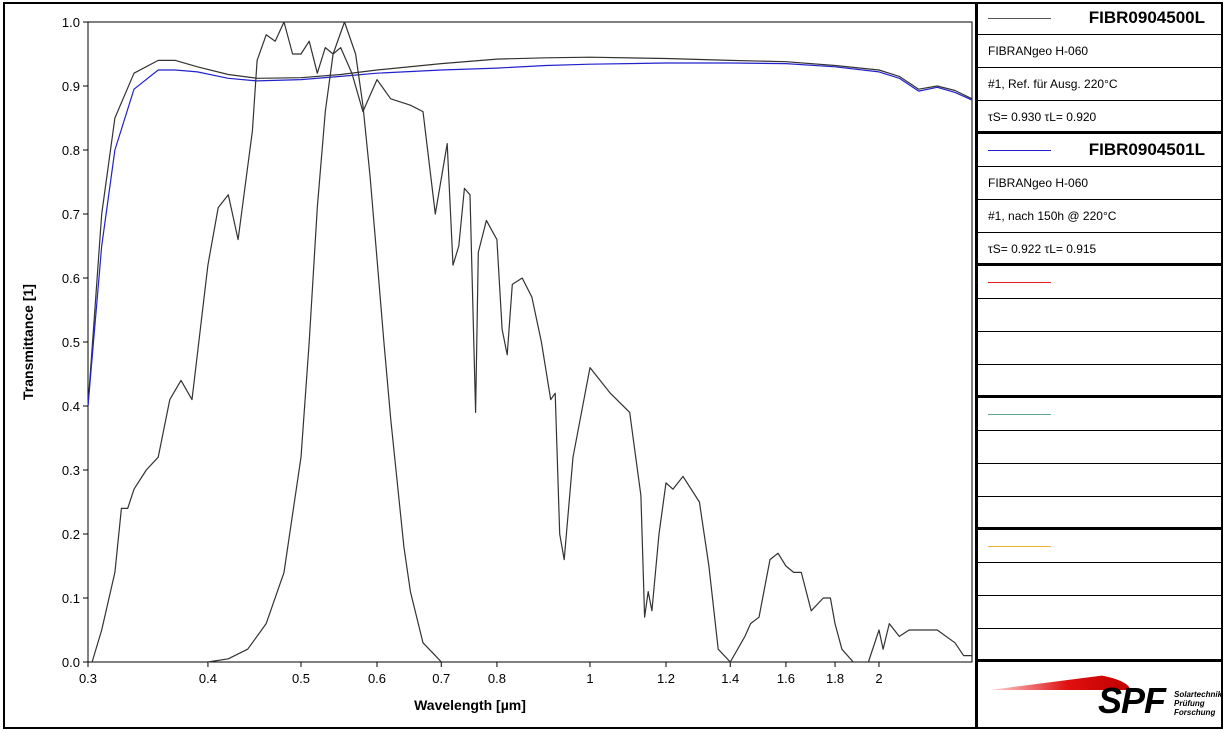 The height and width of the screenshot is (731, 1227). What do you see at coordinates (28, 342) in the screenshot?
I see `y-axis-label: Transmittance [1]` at bounding box center [28, 342].